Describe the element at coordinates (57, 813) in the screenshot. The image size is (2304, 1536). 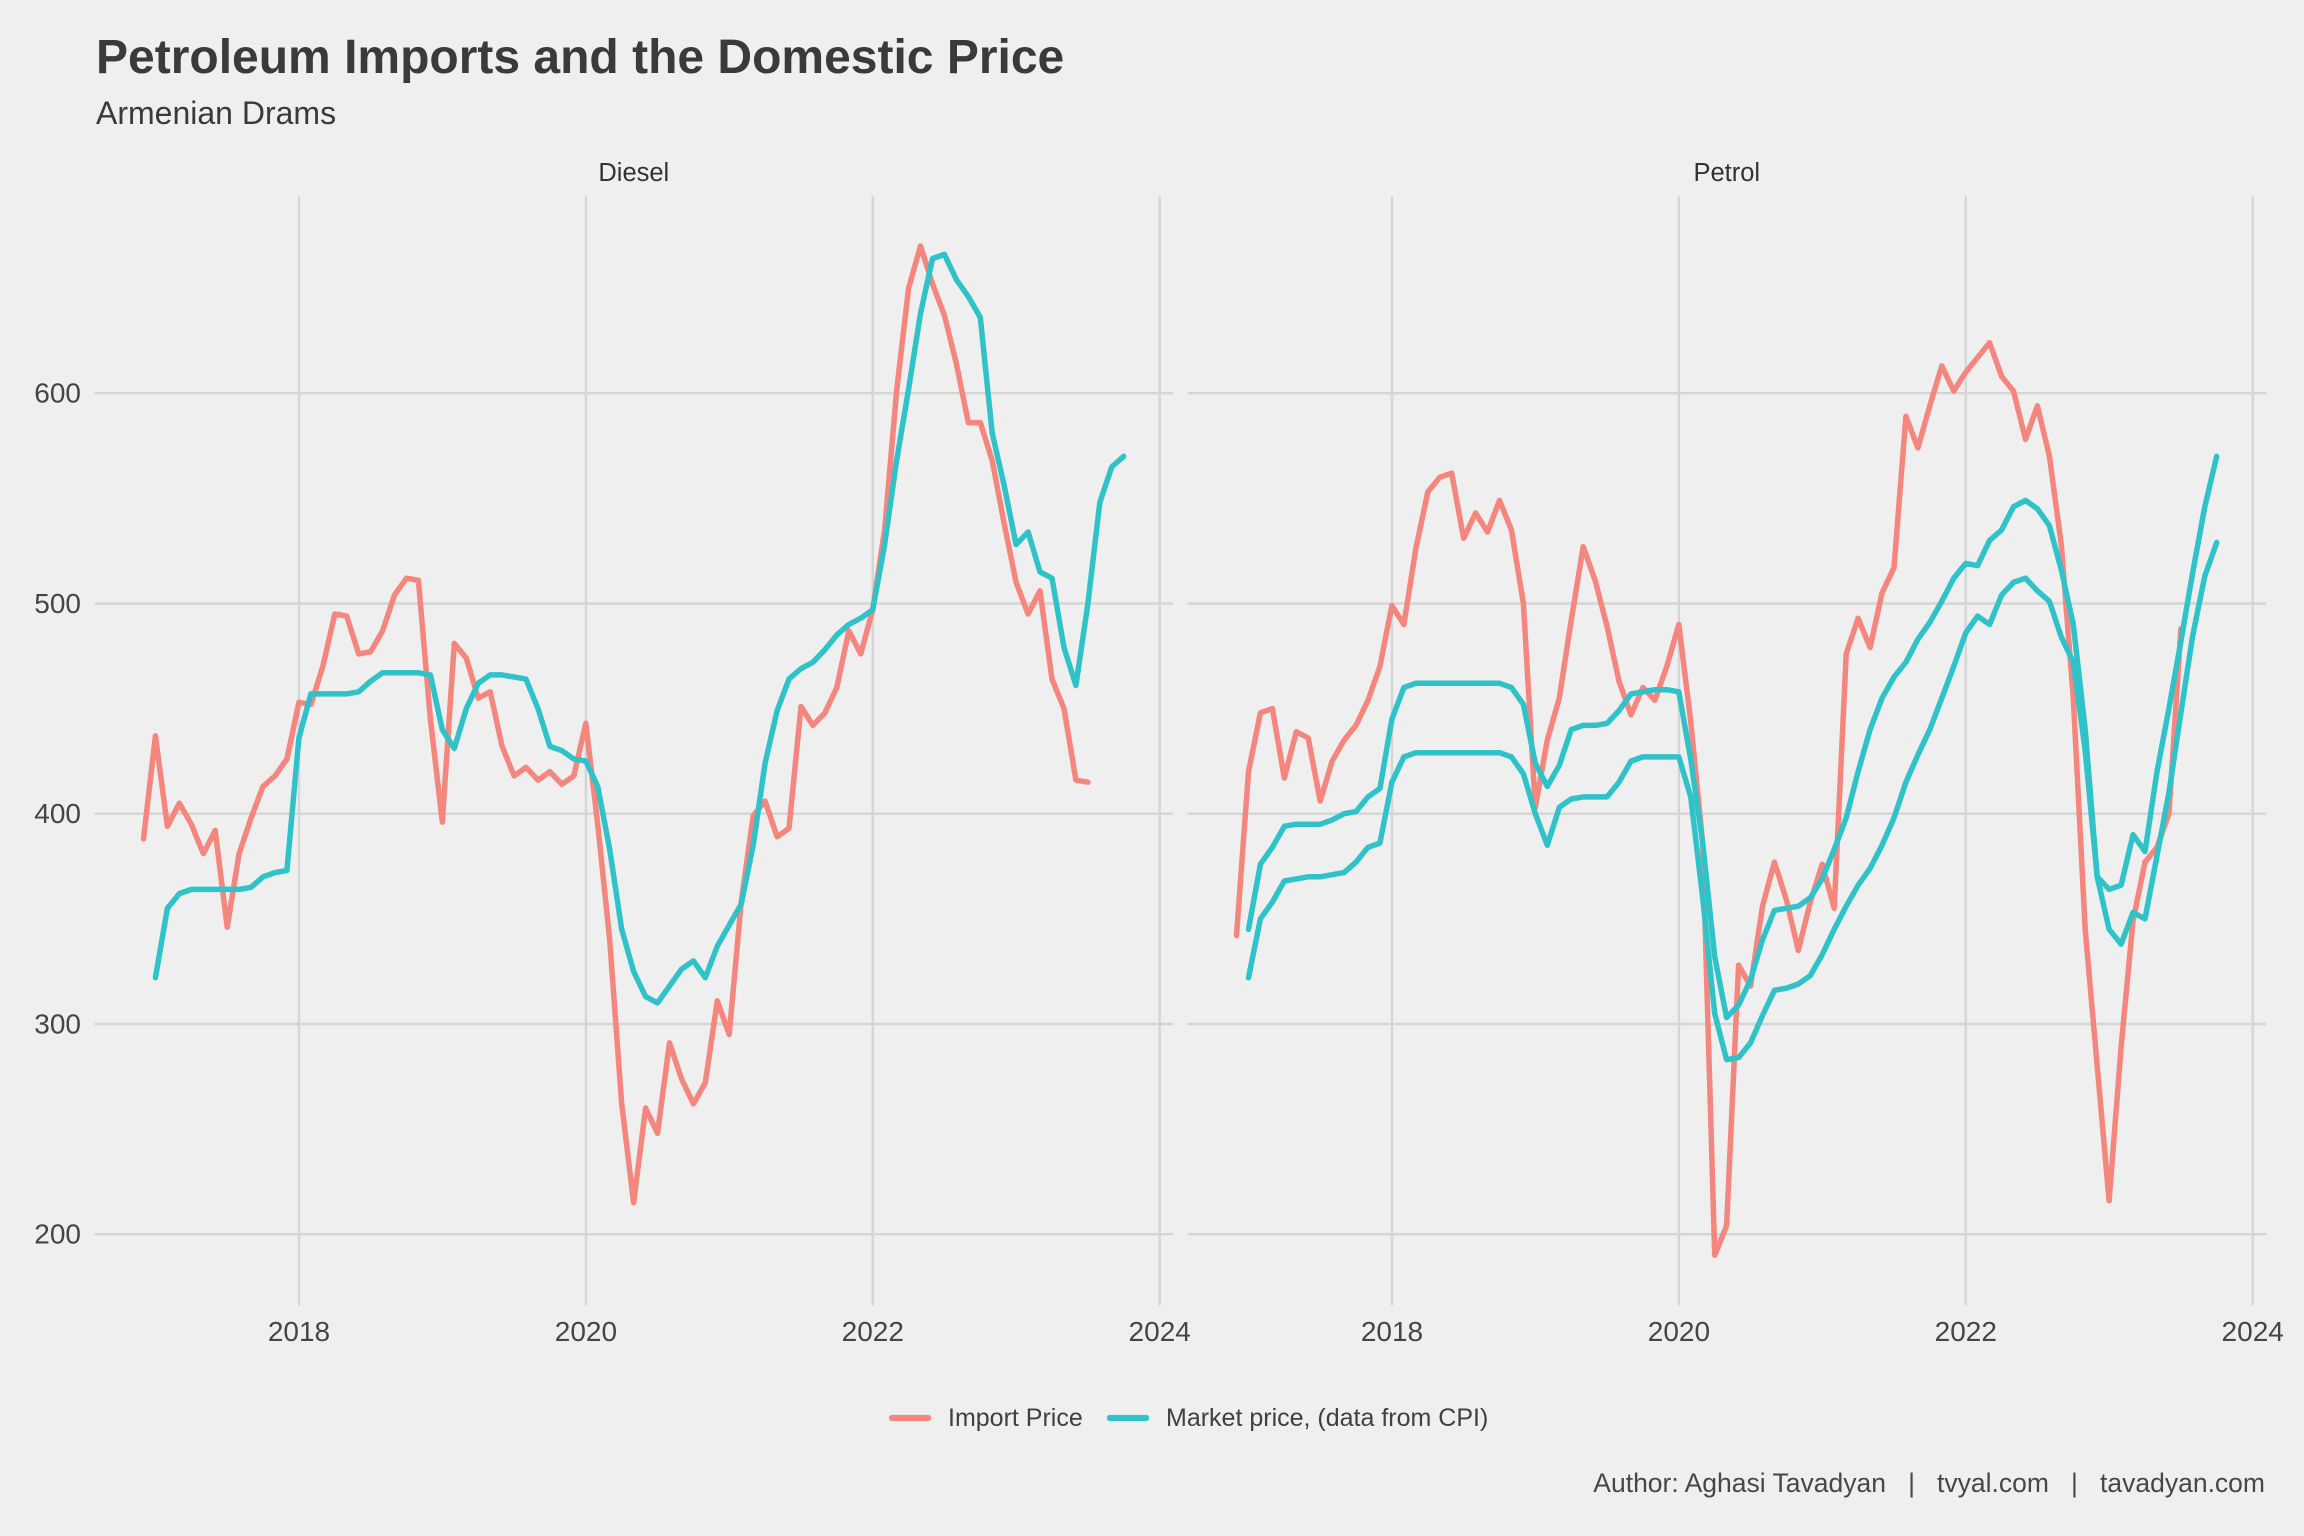
I see `svg-text: 400` at that location.